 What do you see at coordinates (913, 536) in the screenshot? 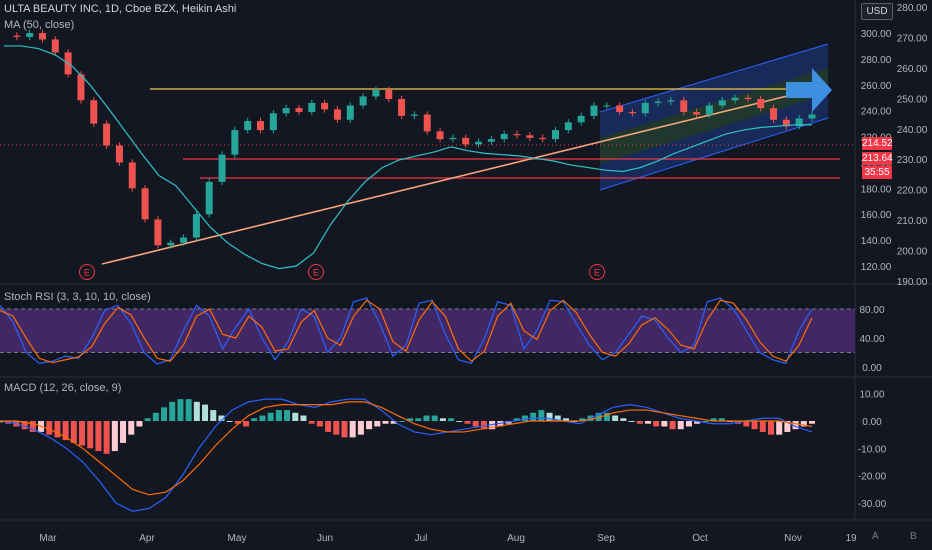
I see `b-button: B` at bounding box center [913, 536].